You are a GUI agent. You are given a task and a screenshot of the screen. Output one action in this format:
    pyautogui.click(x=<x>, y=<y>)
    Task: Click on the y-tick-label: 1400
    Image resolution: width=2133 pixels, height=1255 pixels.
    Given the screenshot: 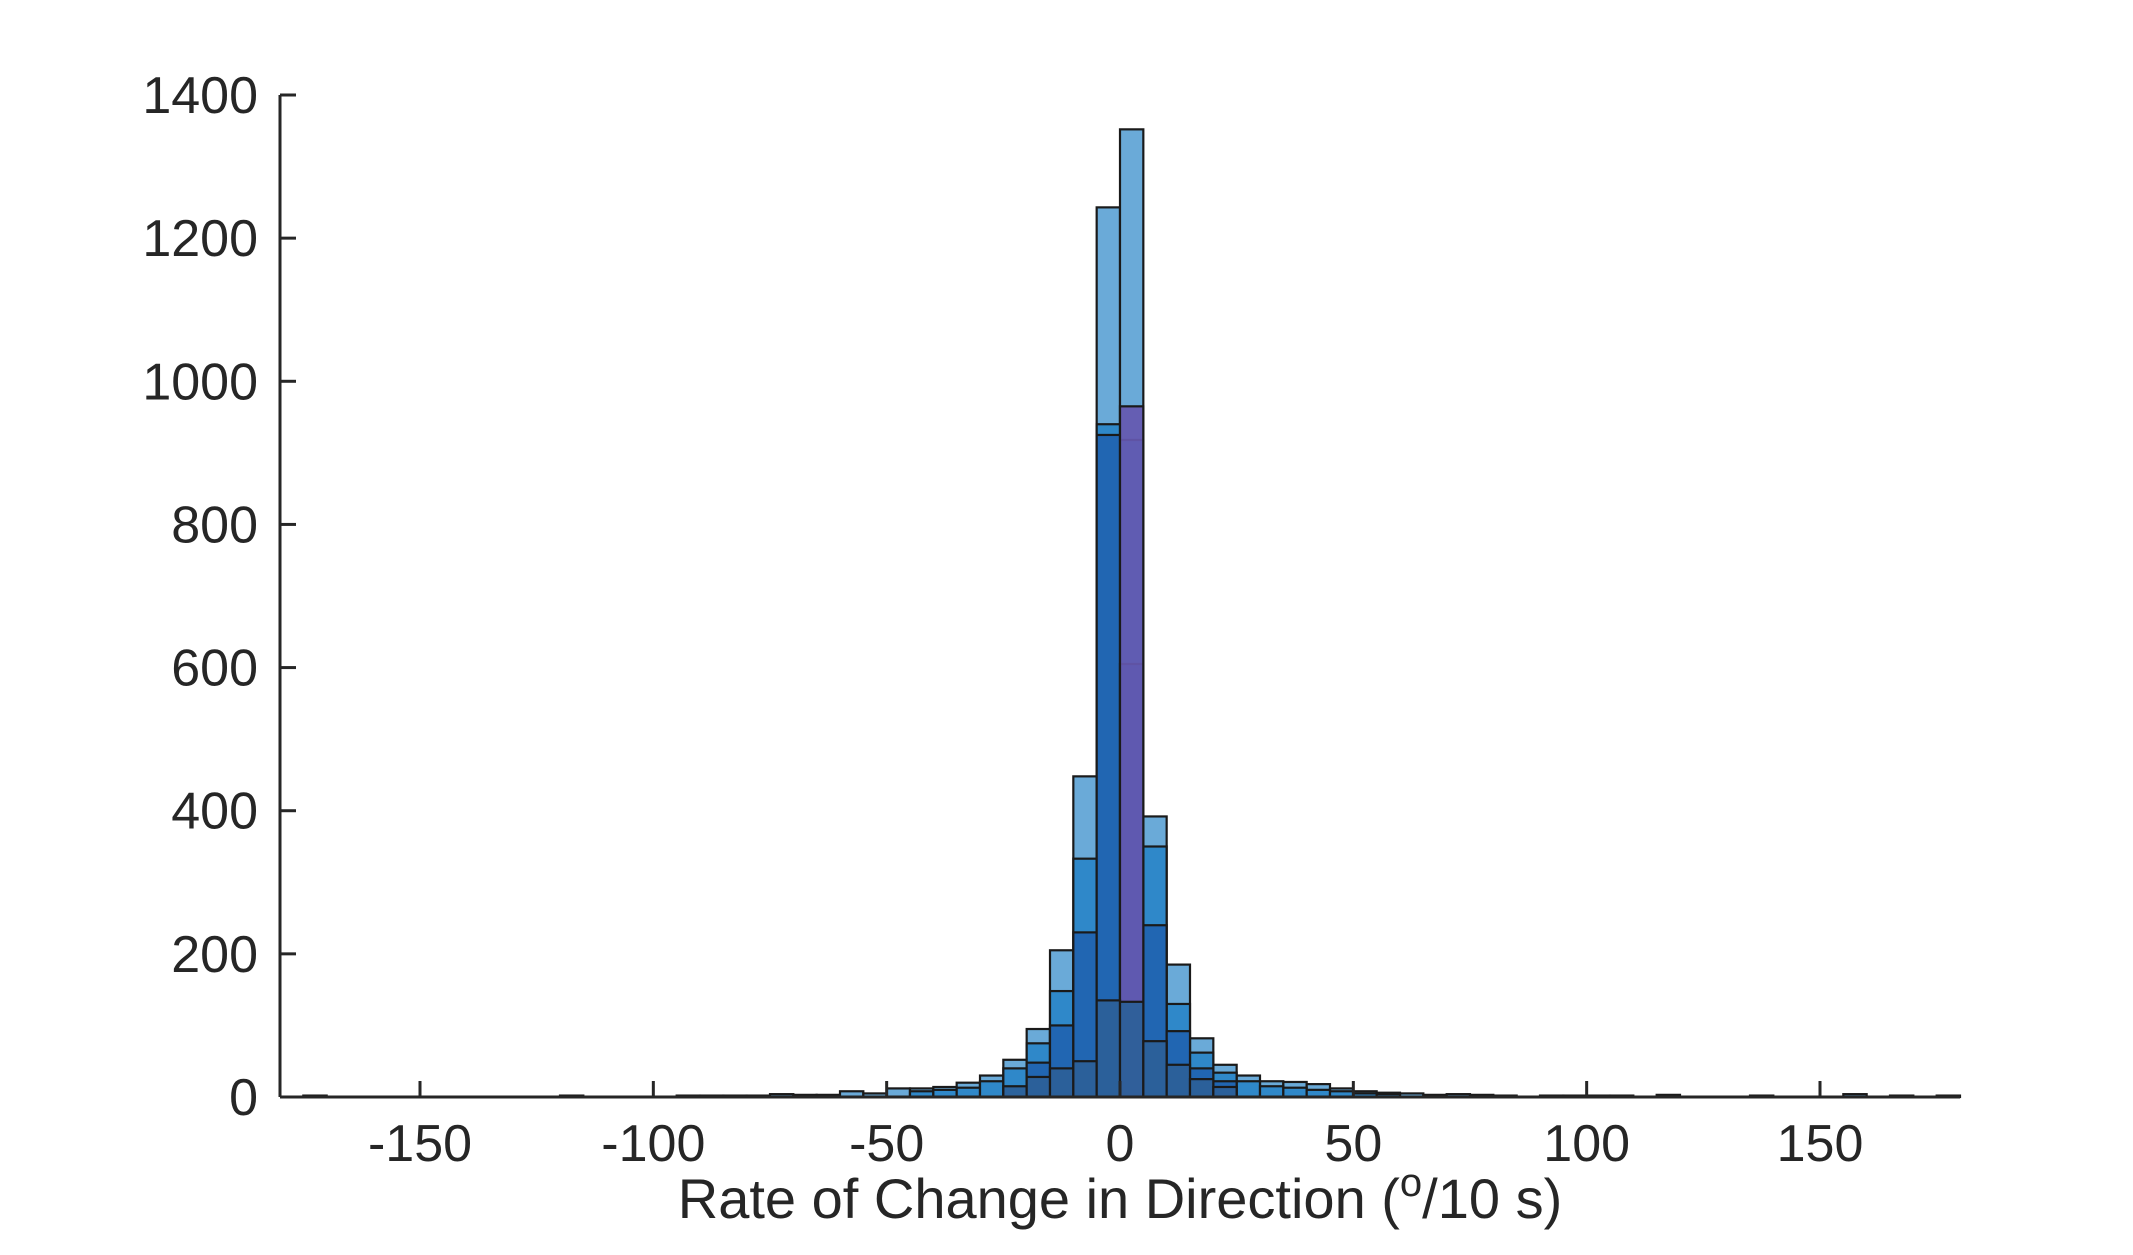 What is the action you would take?
    pyautogui.click(x=200, y=96)
    